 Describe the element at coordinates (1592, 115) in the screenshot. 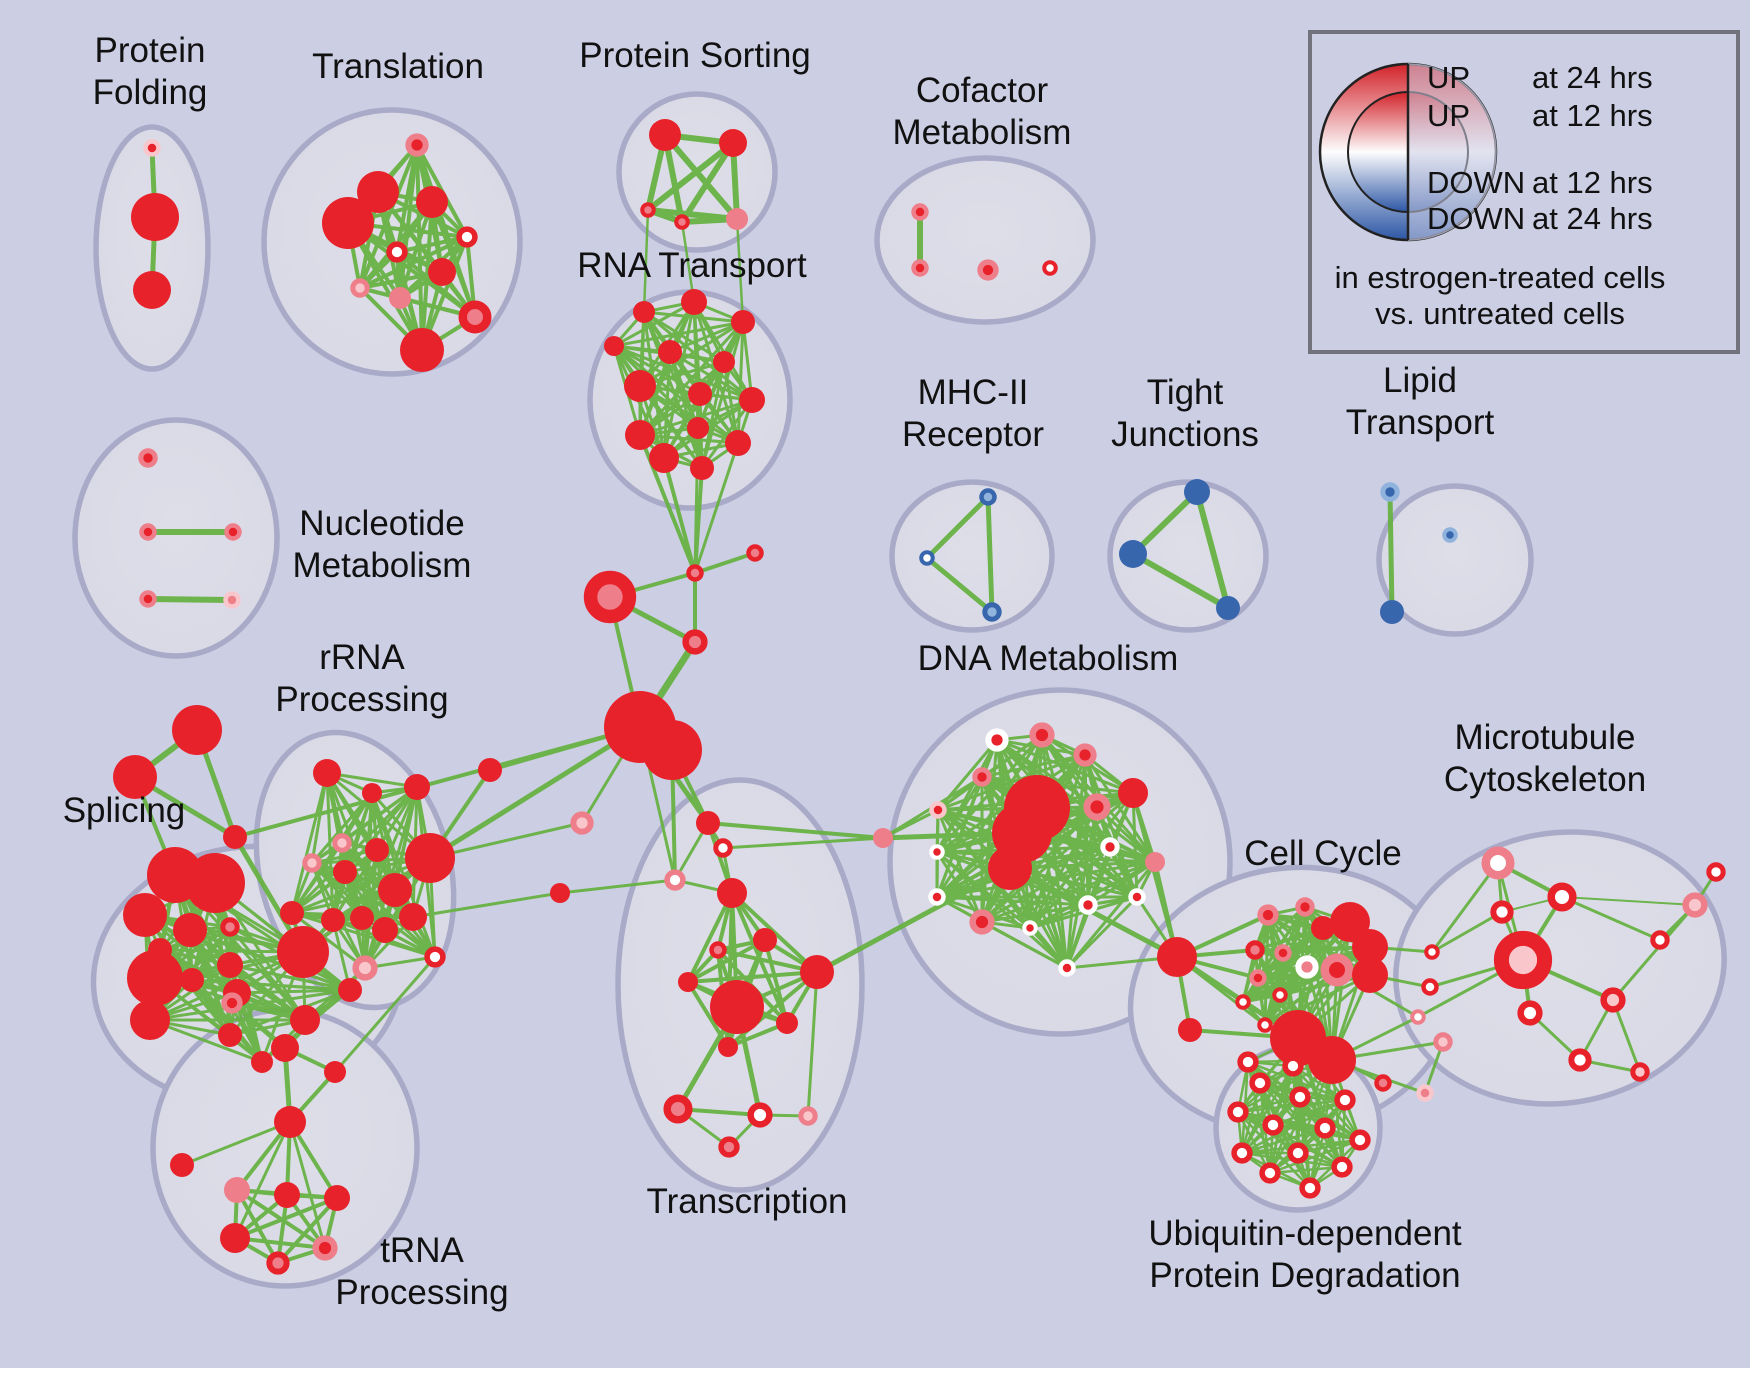

I see `legend-time-1: at 12 hrs` at that location.